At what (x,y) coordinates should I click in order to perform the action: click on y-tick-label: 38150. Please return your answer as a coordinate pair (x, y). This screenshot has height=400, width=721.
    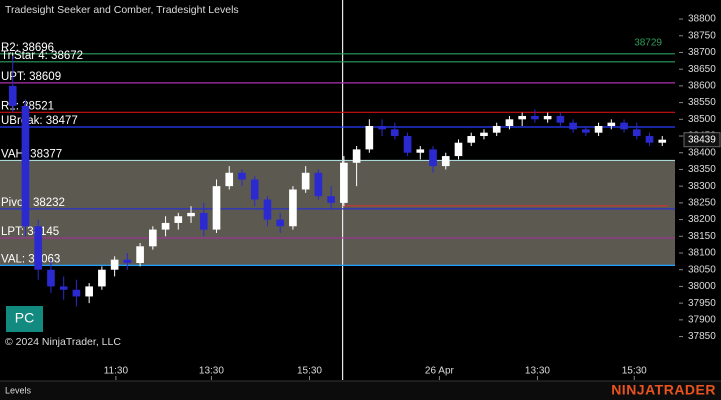
    Looking at the image, I should click on (702, 236).